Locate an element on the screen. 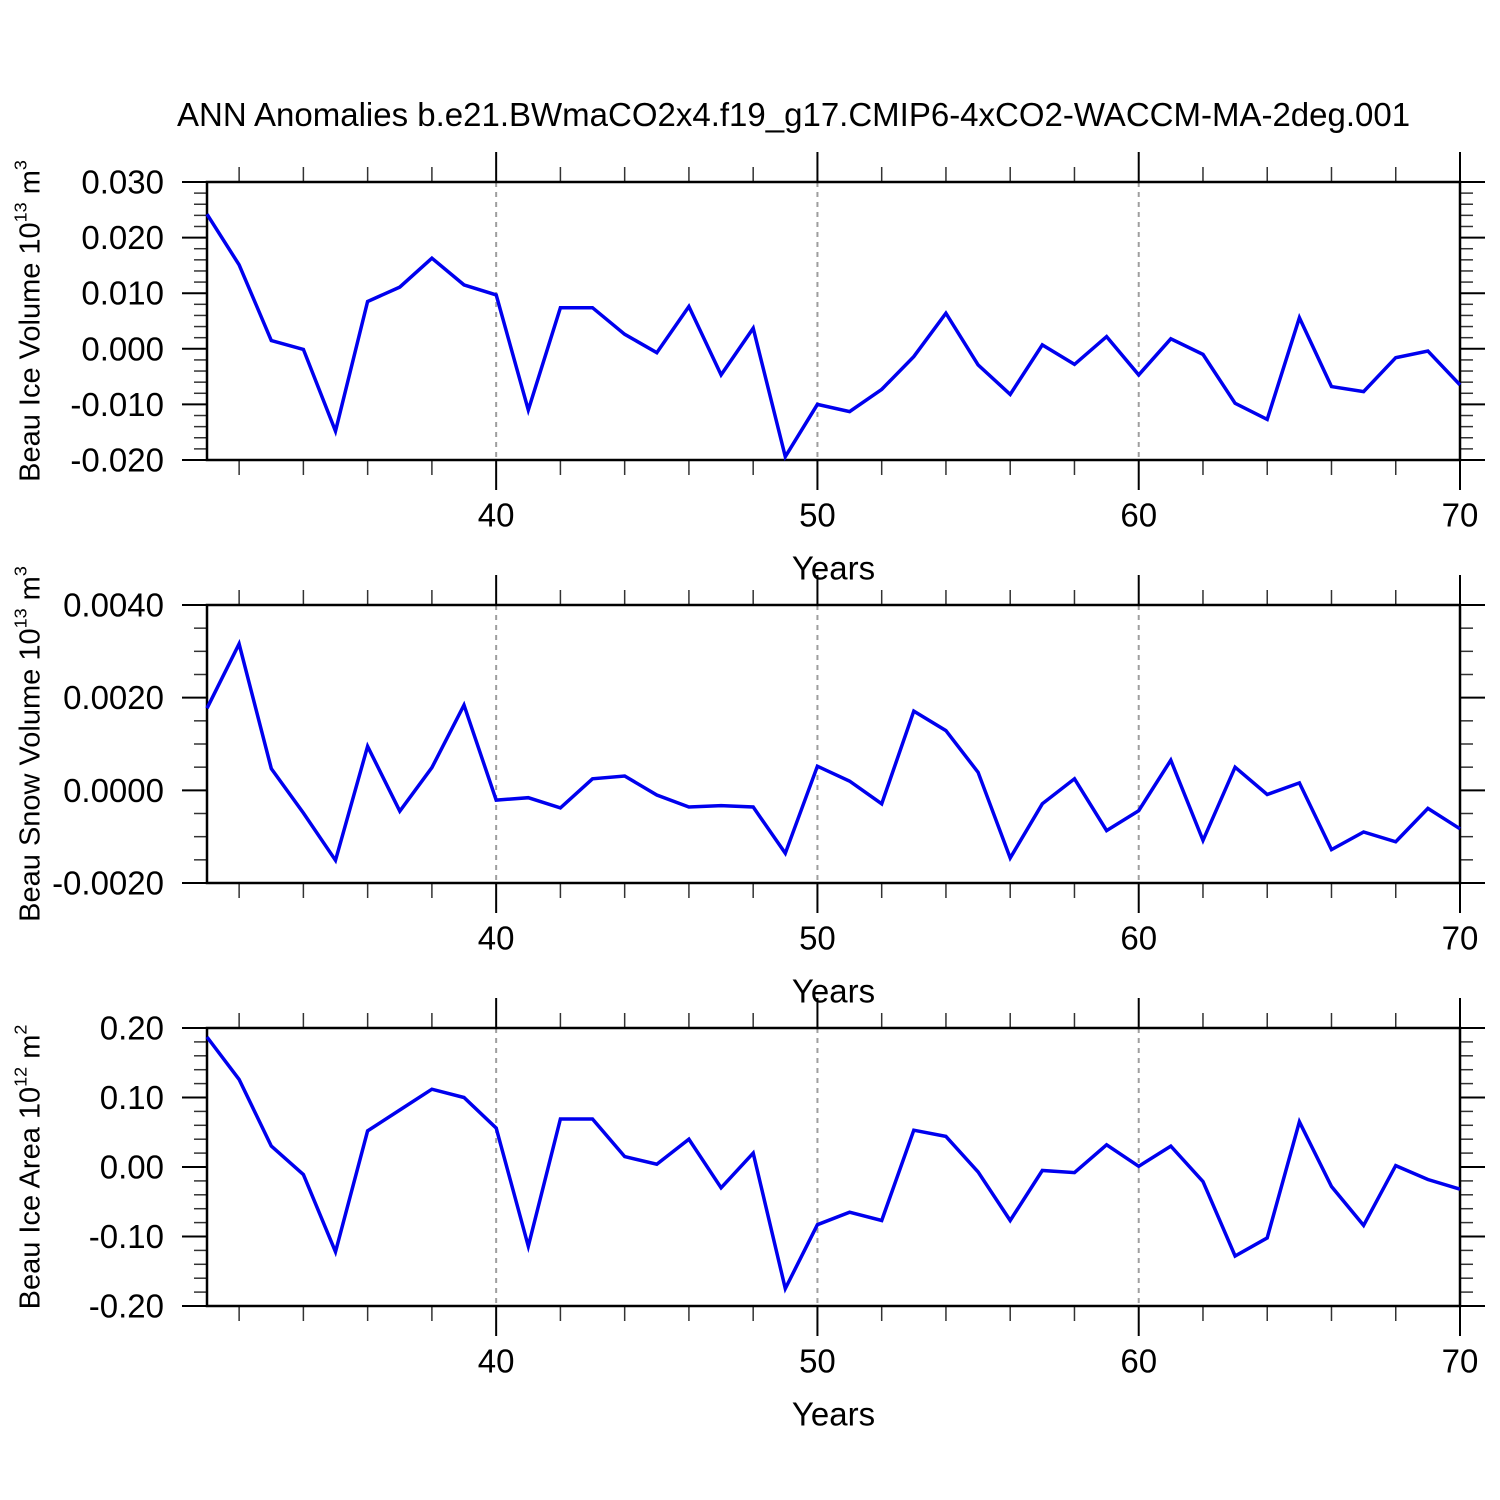 The image size is (1500, 1500). data-line-beau-snow-volume is located at coordinates (833, 751).